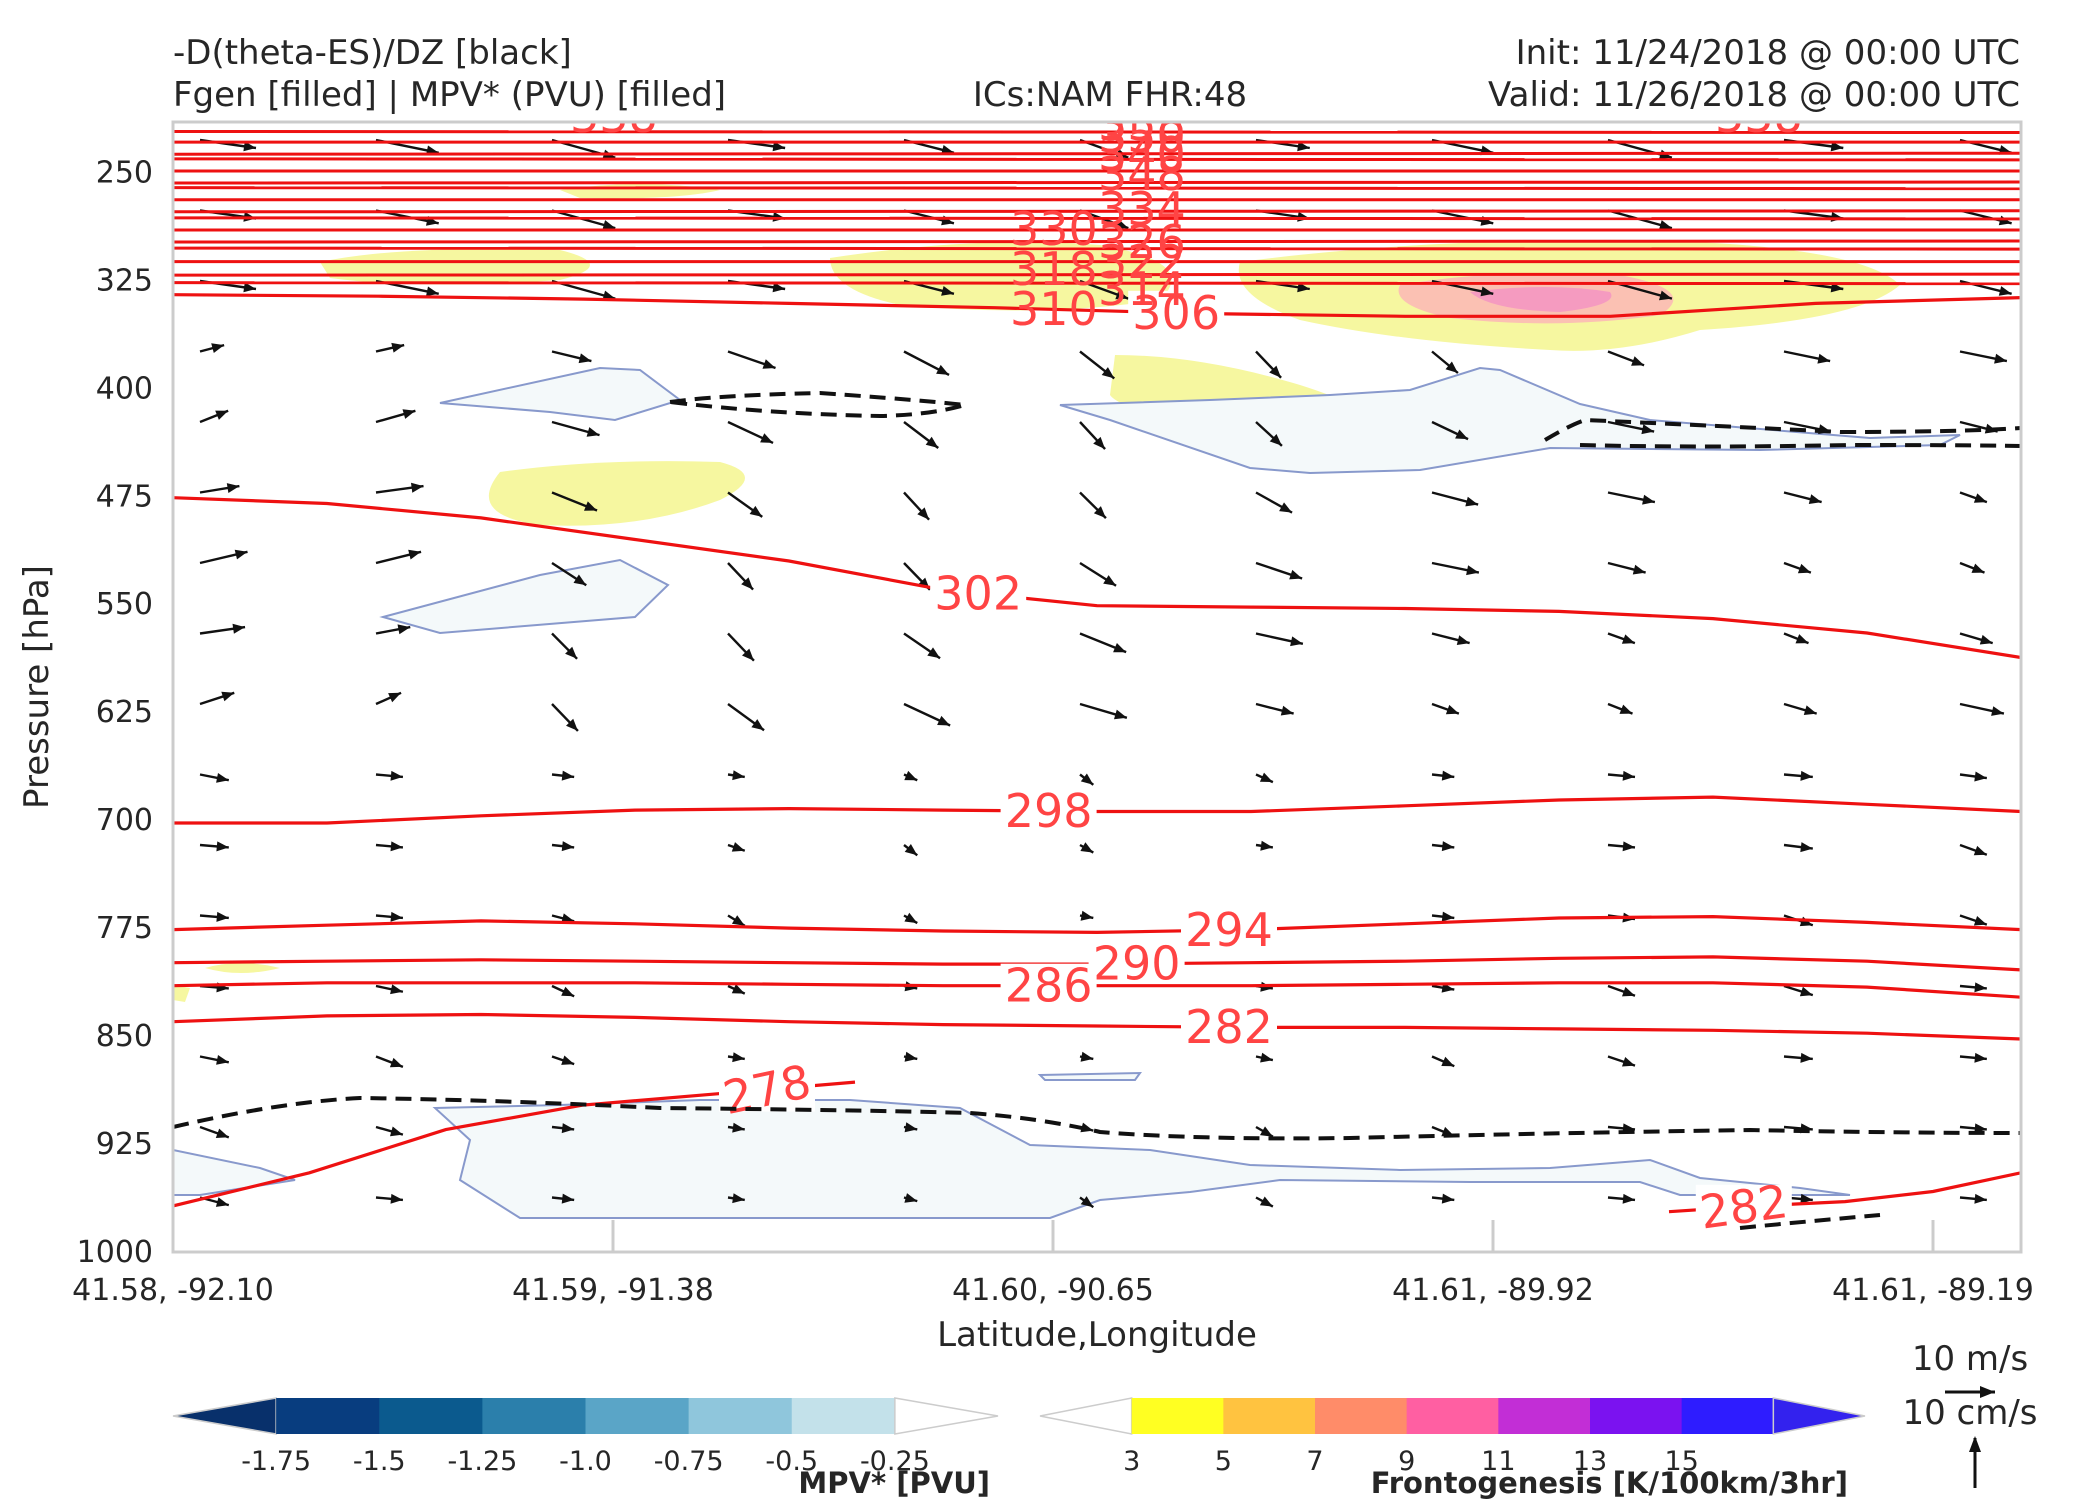 The width and height of the screenshot is (2100, 1500). What do you see at coordinates (1498, 1461) in the screenshot?
I see `colorbar-tick-label: 11` at bounding box center [1498, 1461].